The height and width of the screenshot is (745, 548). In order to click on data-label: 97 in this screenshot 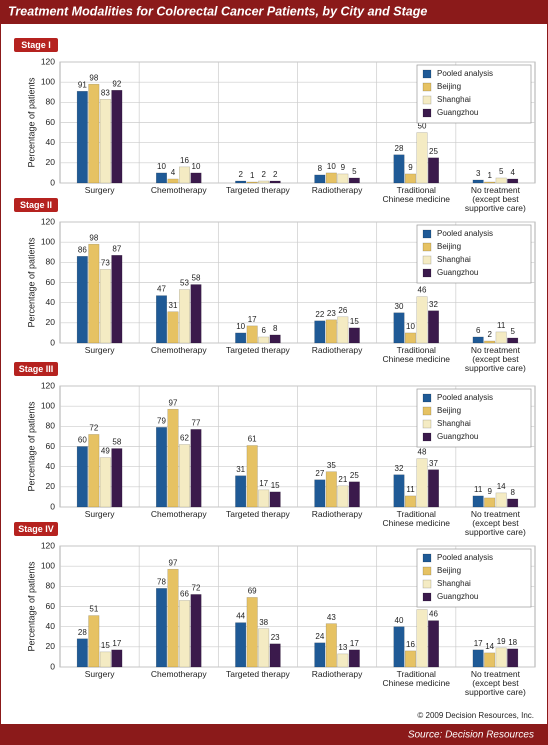, I will do `click(173, 402)`.